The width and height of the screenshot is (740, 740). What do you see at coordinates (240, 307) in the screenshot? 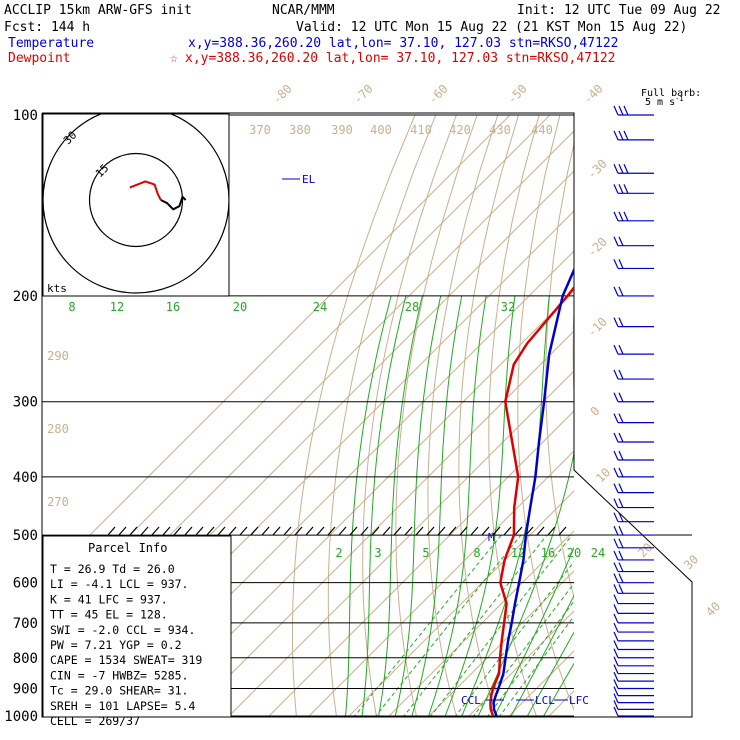
I see `moist-adiabat-label: 20` at bounding box center [240, 307].